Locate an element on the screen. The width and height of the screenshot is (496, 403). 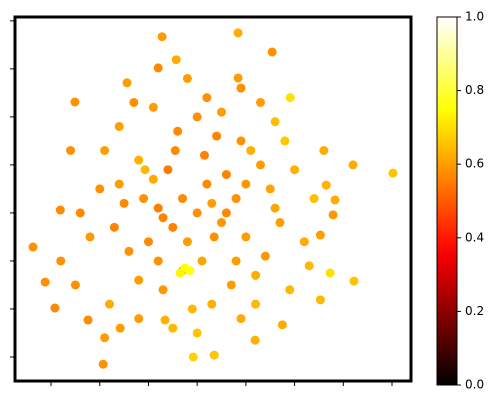
colorbar-tick-label: 0.8 is located at coordinates (474, 90).